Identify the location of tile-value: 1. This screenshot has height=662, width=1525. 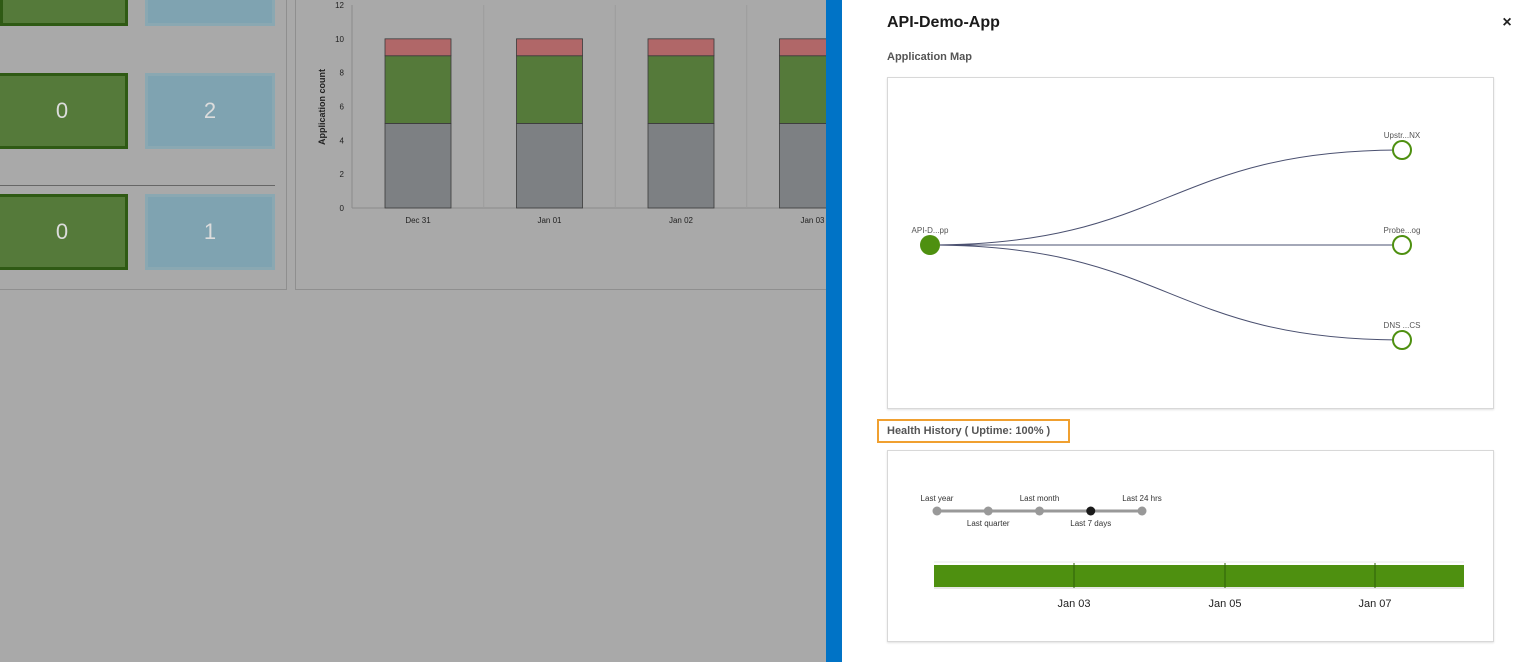
(210, 231).